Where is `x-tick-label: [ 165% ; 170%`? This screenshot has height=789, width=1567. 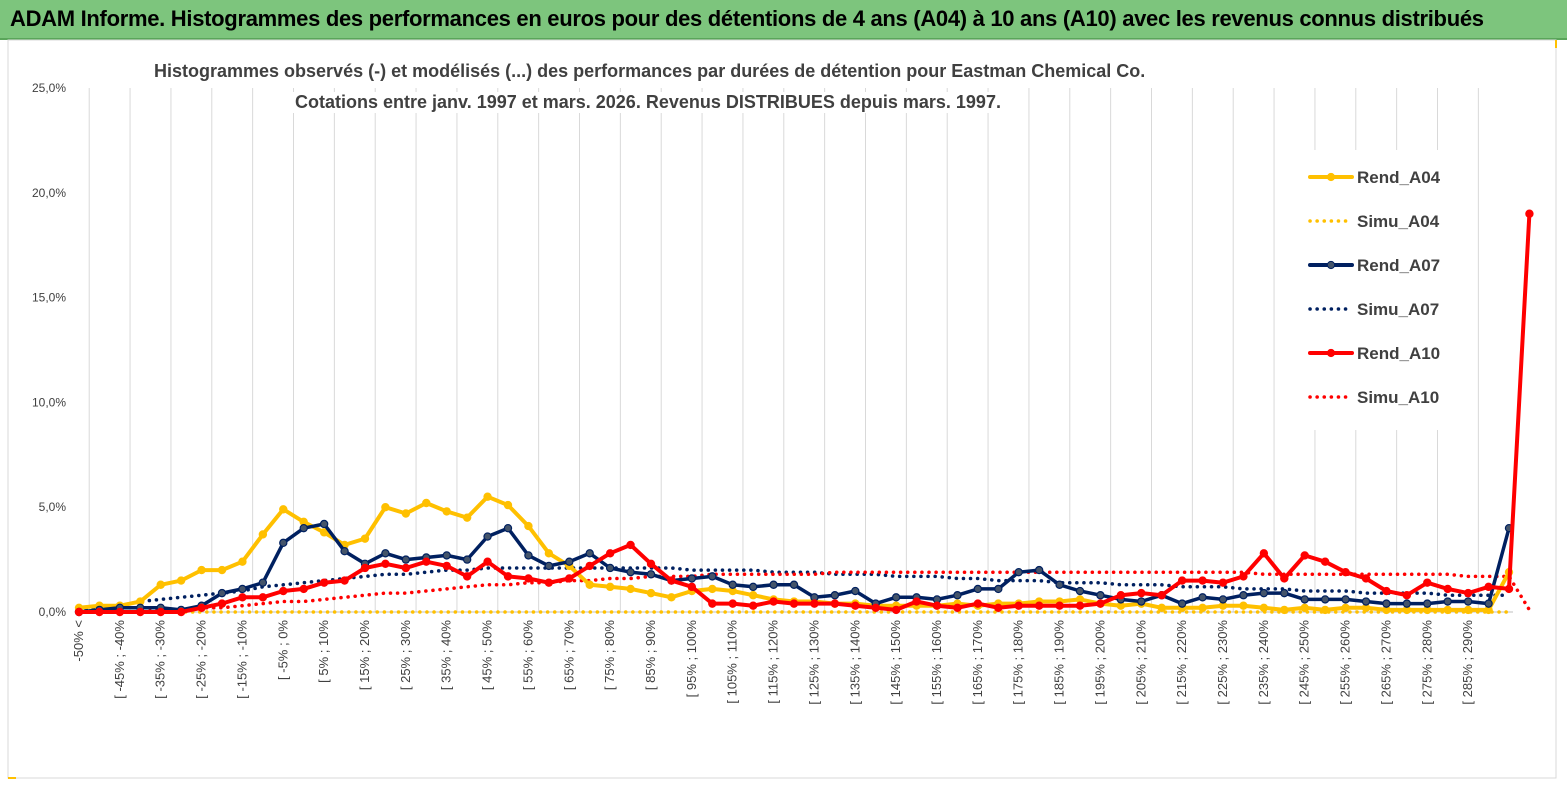
x-tick-label: [ 165% ; 170% is located at coordinates (977, 662).